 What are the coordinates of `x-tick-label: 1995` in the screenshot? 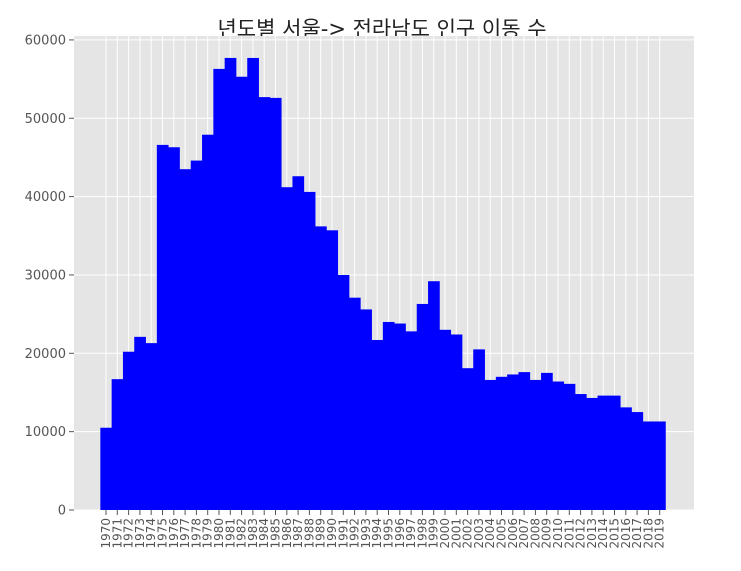 It's located at (389, 533).